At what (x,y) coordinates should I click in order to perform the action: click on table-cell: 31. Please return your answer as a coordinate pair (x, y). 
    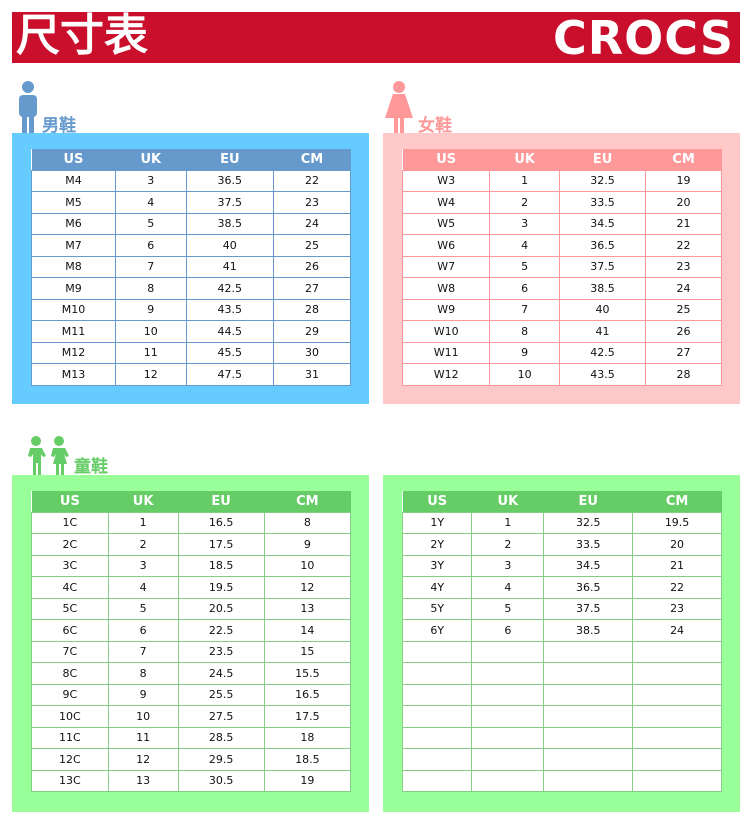
    Looking at the image, I should click on (312, 374).